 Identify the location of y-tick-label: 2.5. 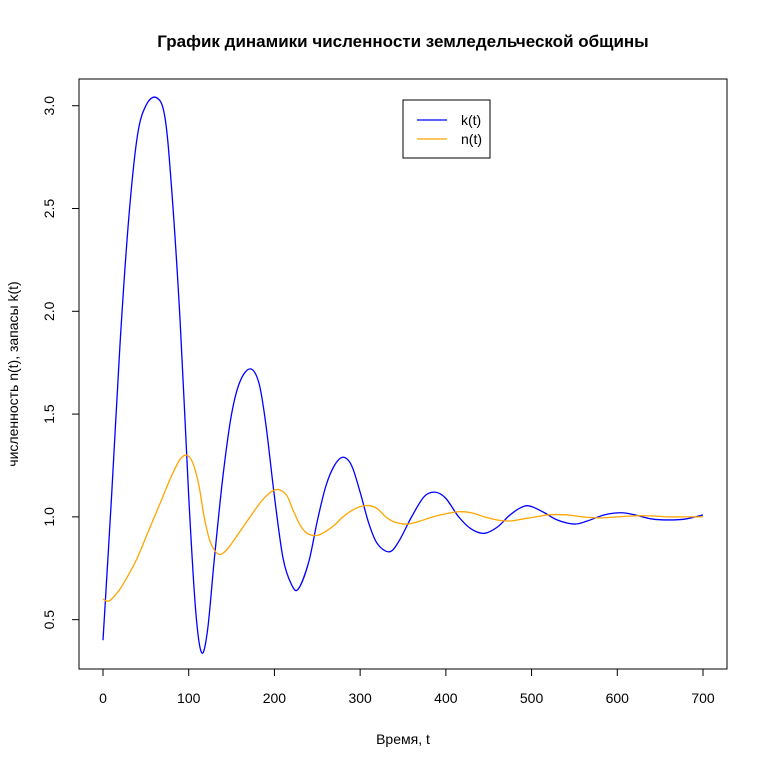
(49, 209).